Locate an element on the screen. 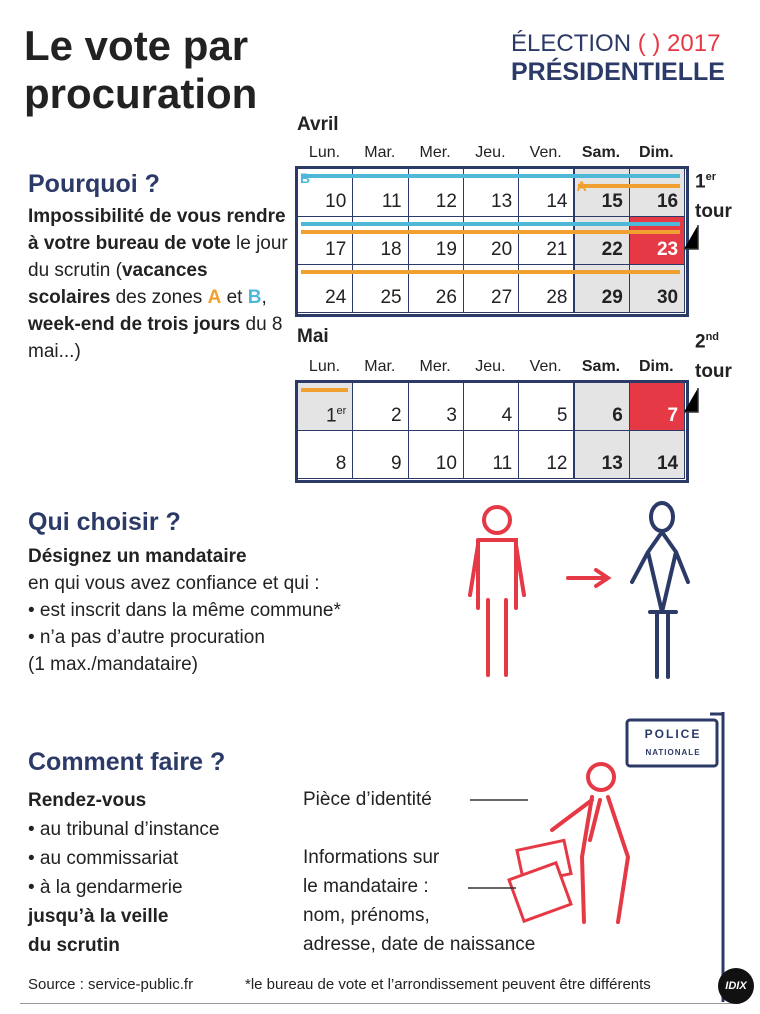  day-number: 28 is located at coordinates (557, 297).